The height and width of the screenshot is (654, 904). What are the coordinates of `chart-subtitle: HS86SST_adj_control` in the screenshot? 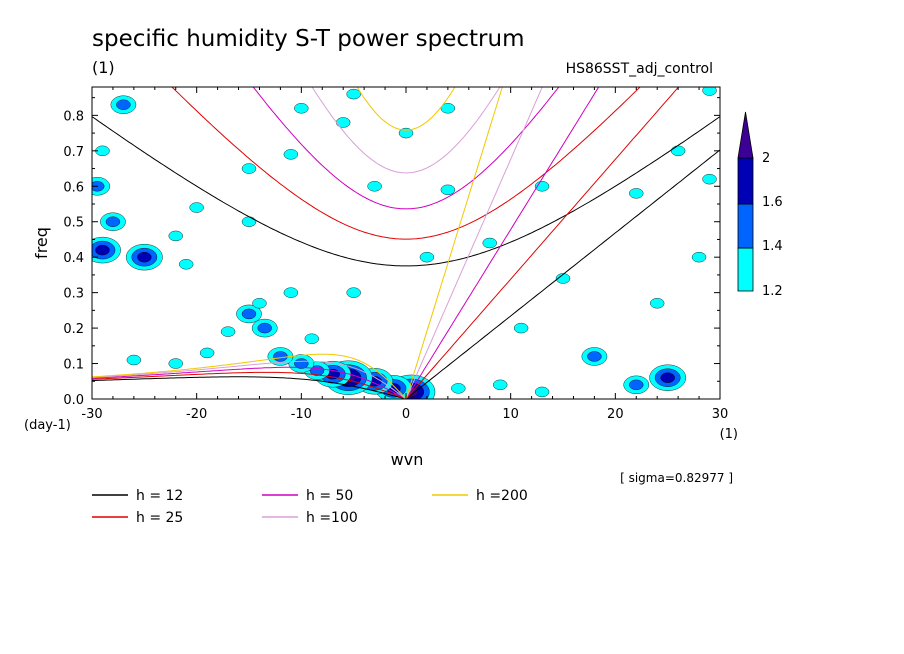 It's located at (639, 69).